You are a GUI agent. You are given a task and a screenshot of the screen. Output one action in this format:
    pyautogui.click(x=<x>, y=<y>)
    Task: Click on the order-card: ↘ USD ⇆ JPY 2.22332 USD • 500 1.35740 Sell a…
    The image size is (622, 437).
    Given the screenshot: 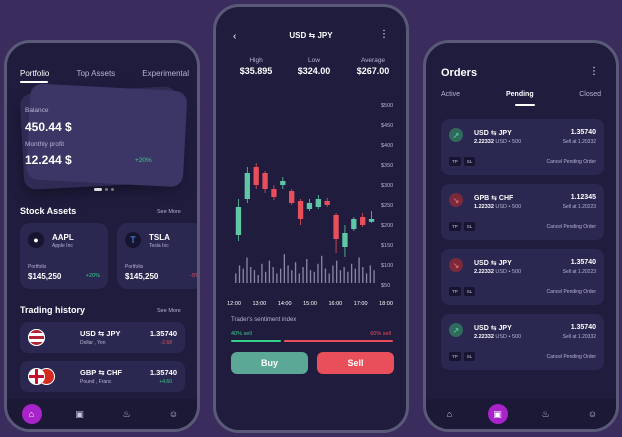 What is the action you would take?
    pyautogui.click(x=522, y=277)
    